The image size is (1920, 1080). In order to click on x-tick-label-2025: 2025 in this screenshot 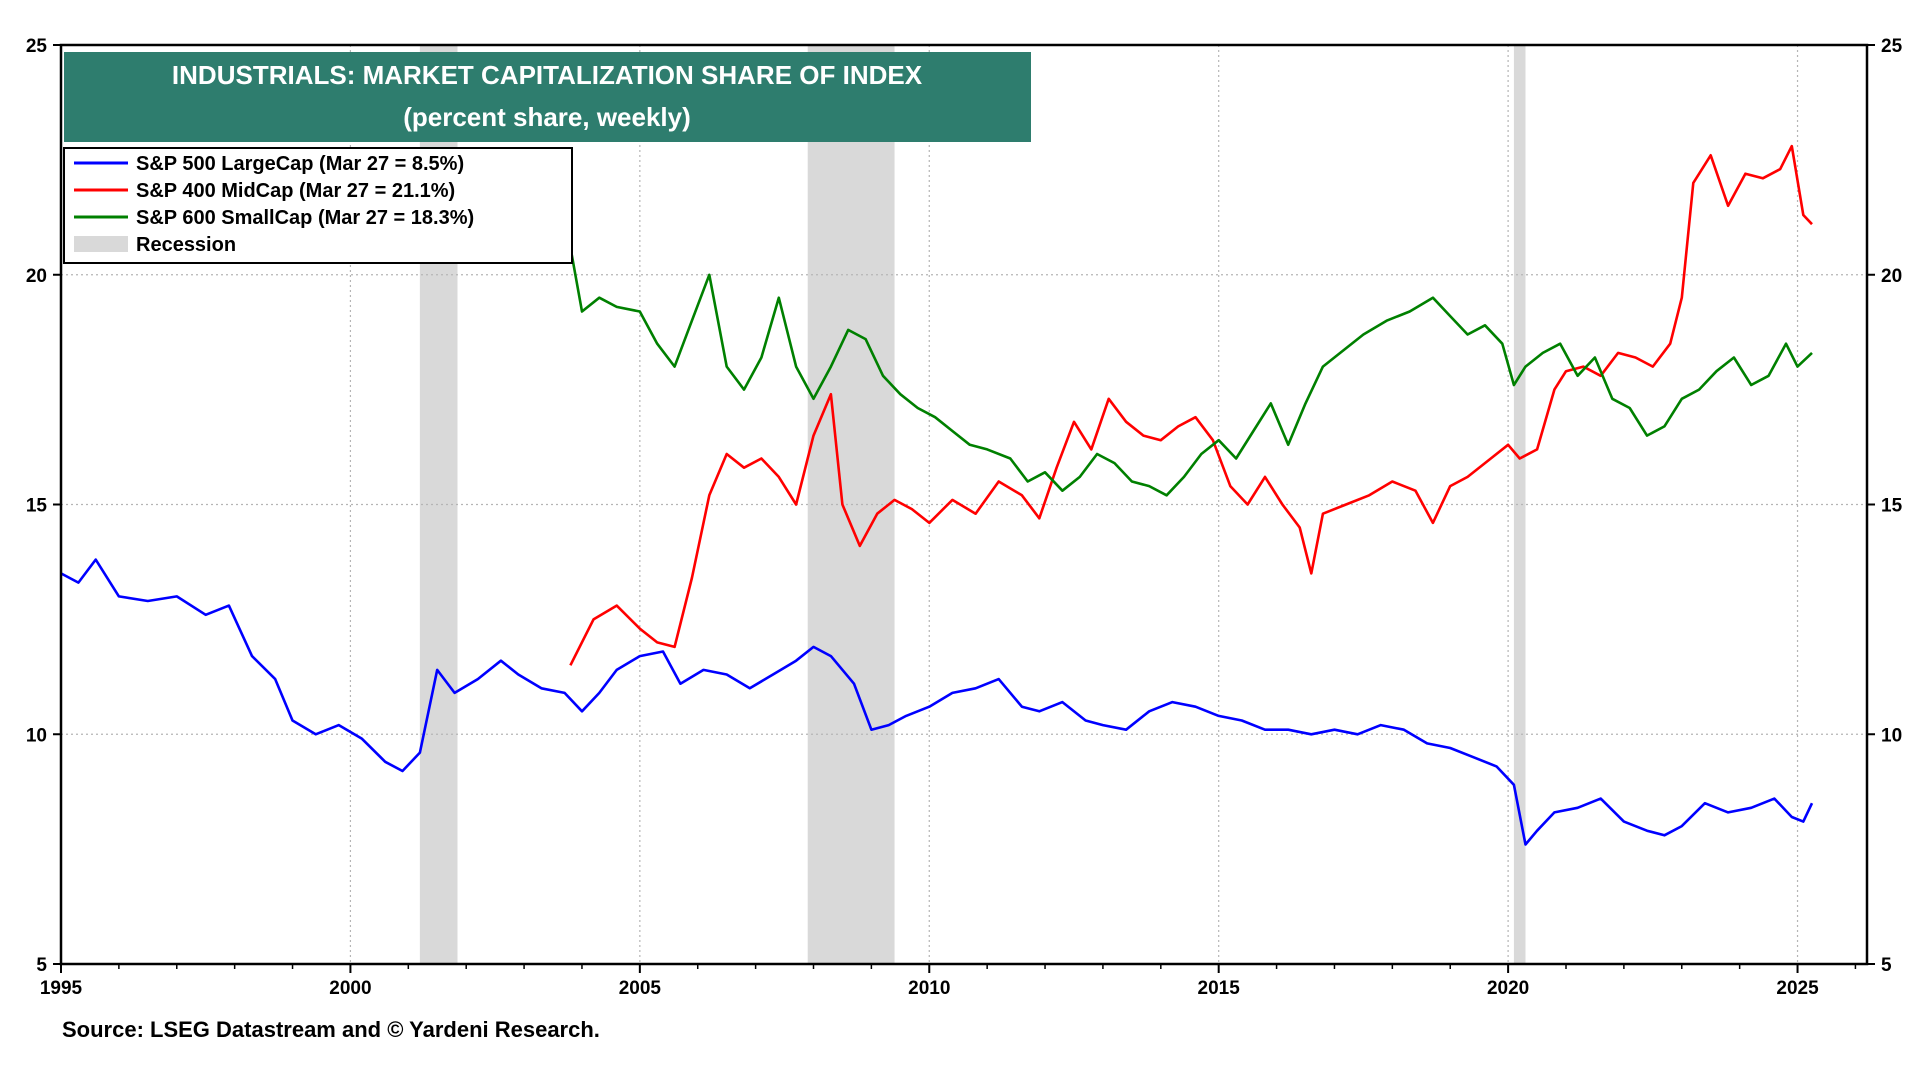, I will do `click(1797, 988)`.